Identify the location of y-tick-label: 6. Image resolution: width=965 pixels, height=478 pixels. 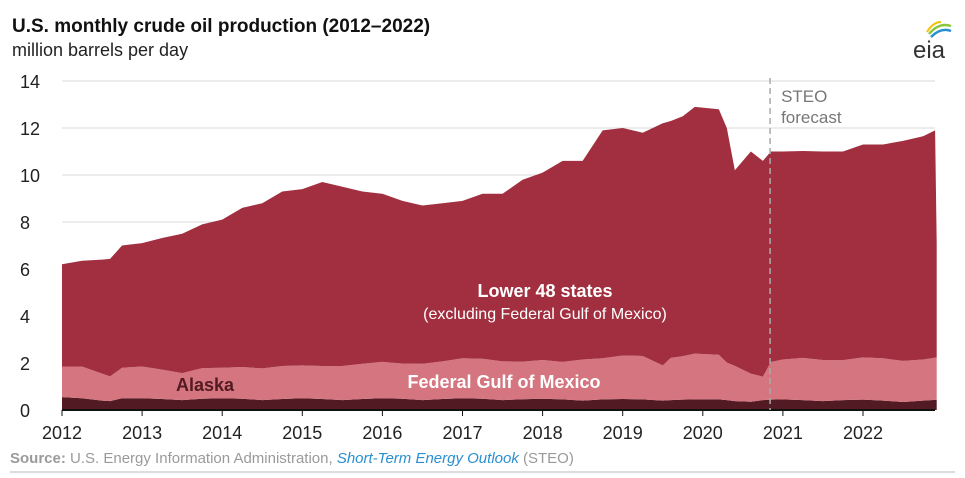
(25, 270).